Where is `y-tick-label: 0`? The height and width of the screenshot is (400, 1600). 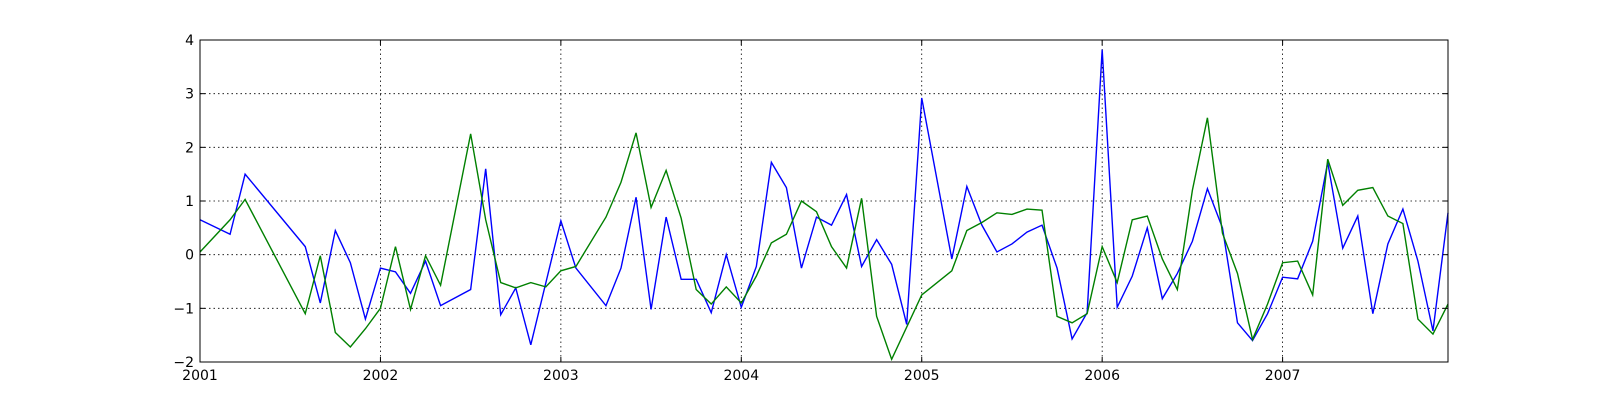
y-tick-label: 0 is located at coordinates (189, 256).